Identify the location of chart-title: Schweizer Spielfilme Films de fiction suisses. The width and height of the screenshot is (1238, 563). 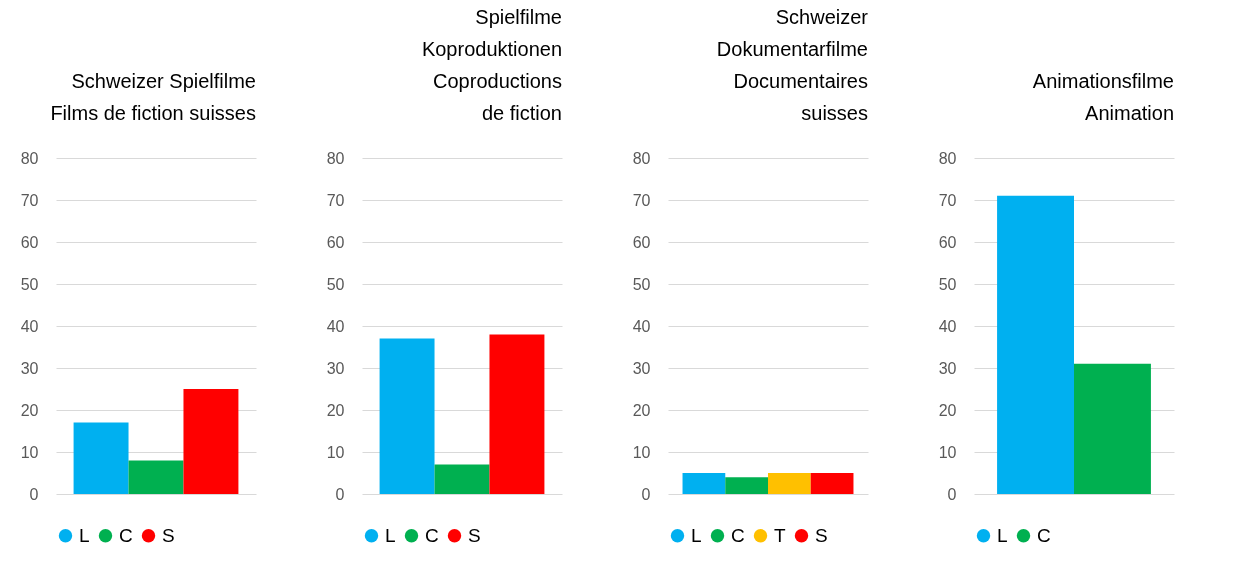
(153, 97).